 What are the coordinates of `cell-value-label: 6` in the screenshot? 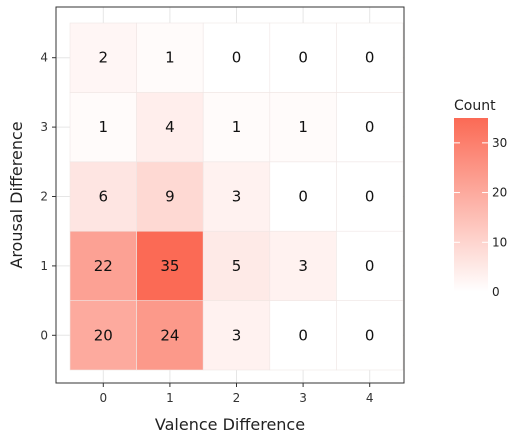 It's located at (104, 197).